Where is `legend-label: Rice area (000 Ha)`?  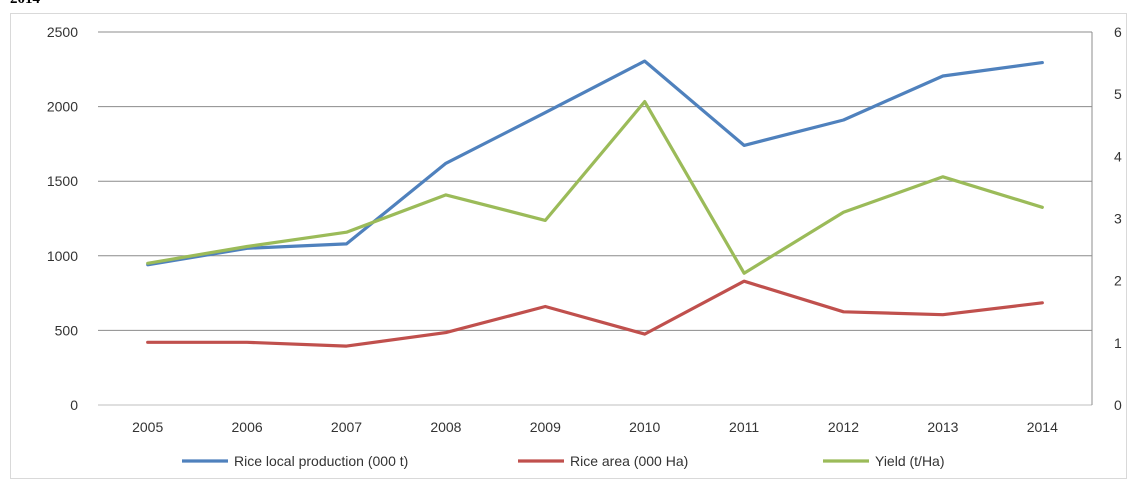
legend-label: Rice area (000 Ha) is located at coordinates (629, 461).